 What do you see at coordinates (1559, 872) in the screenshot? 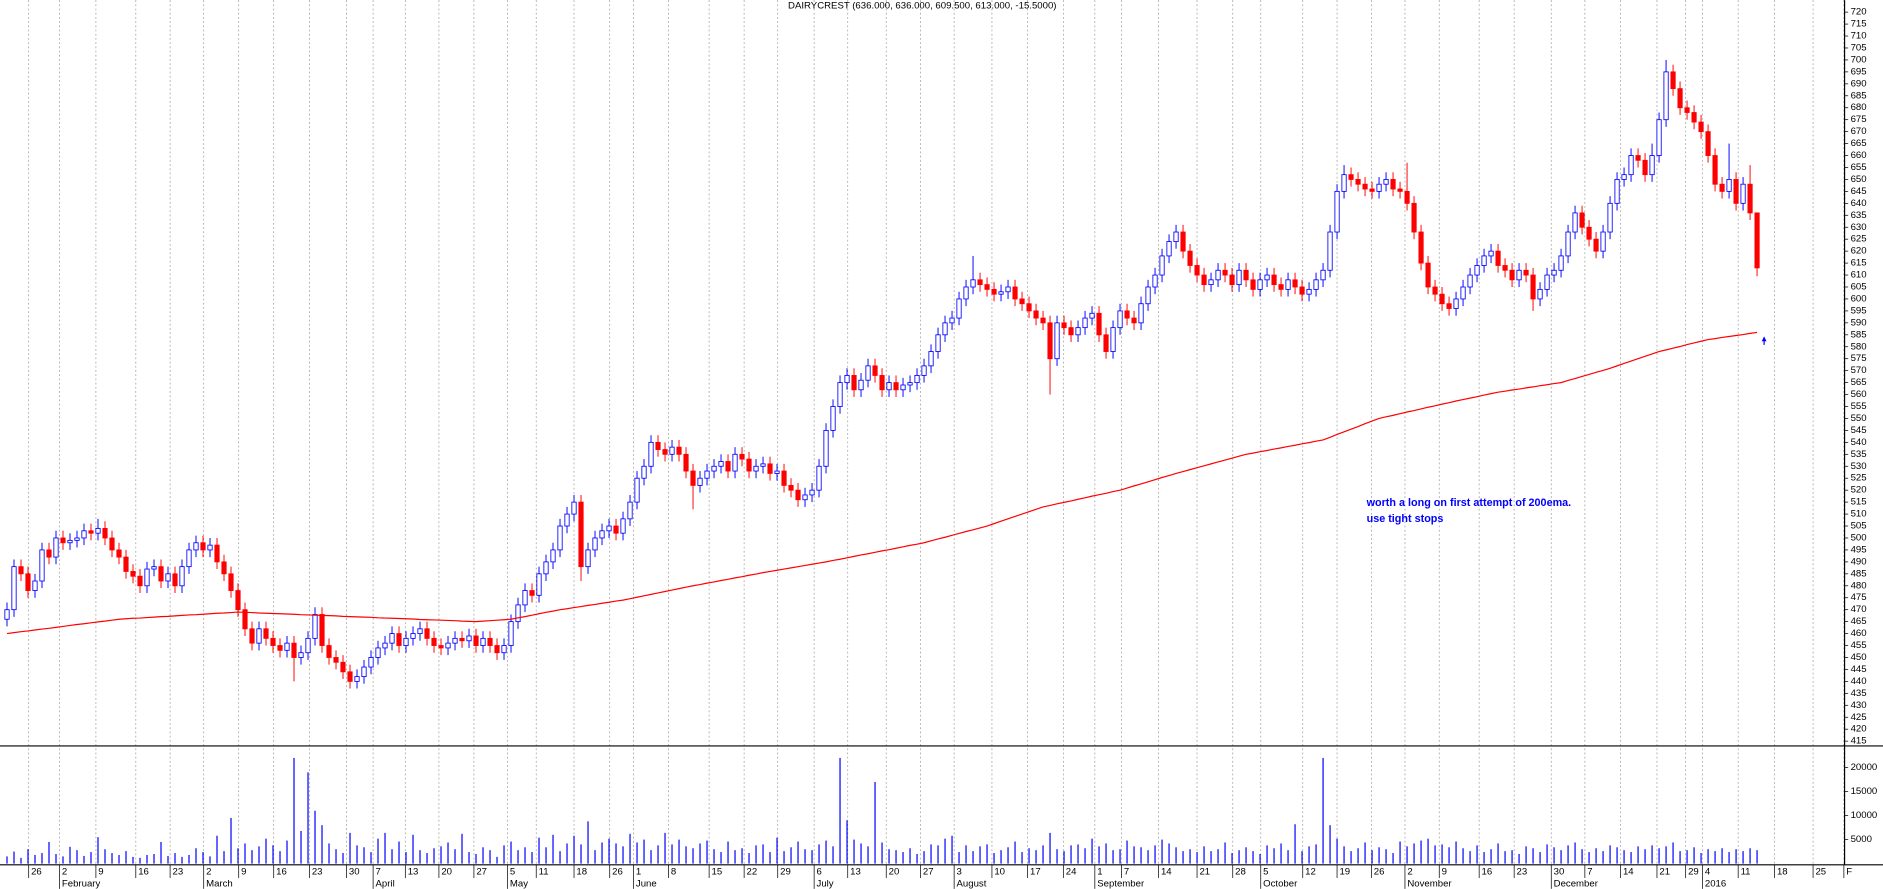
I see `x-tick-label: 30` at bounding box center [1559, 872].